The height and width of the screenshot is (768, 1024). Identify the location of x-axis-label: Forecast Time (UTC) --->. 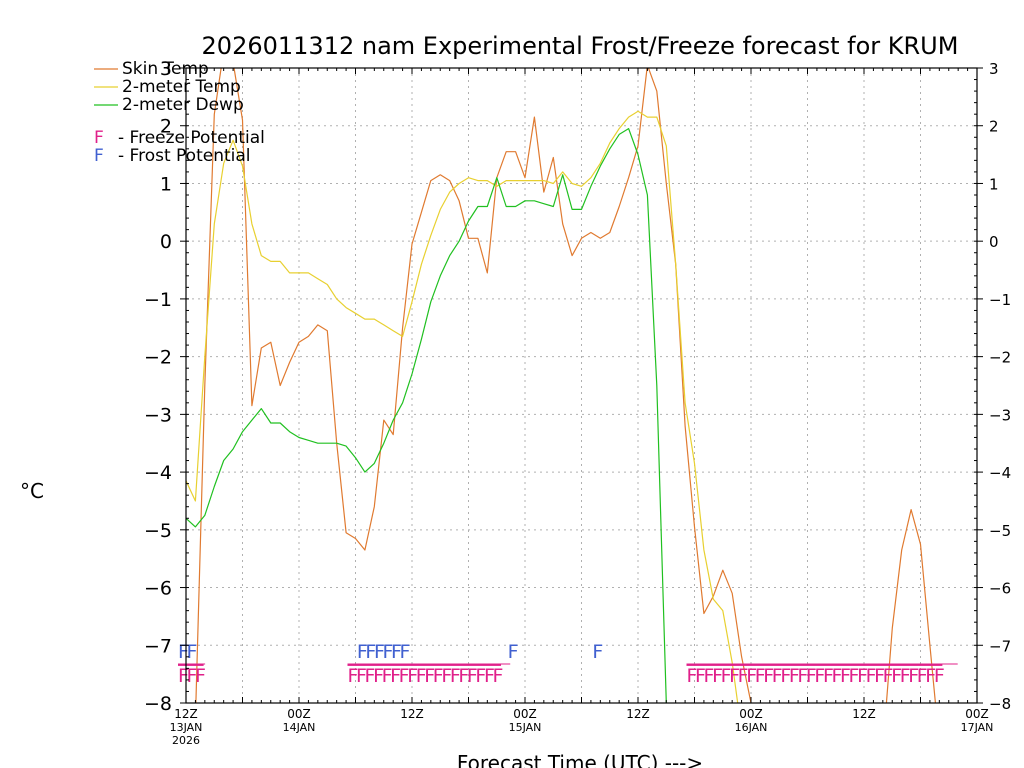
(580, 759).